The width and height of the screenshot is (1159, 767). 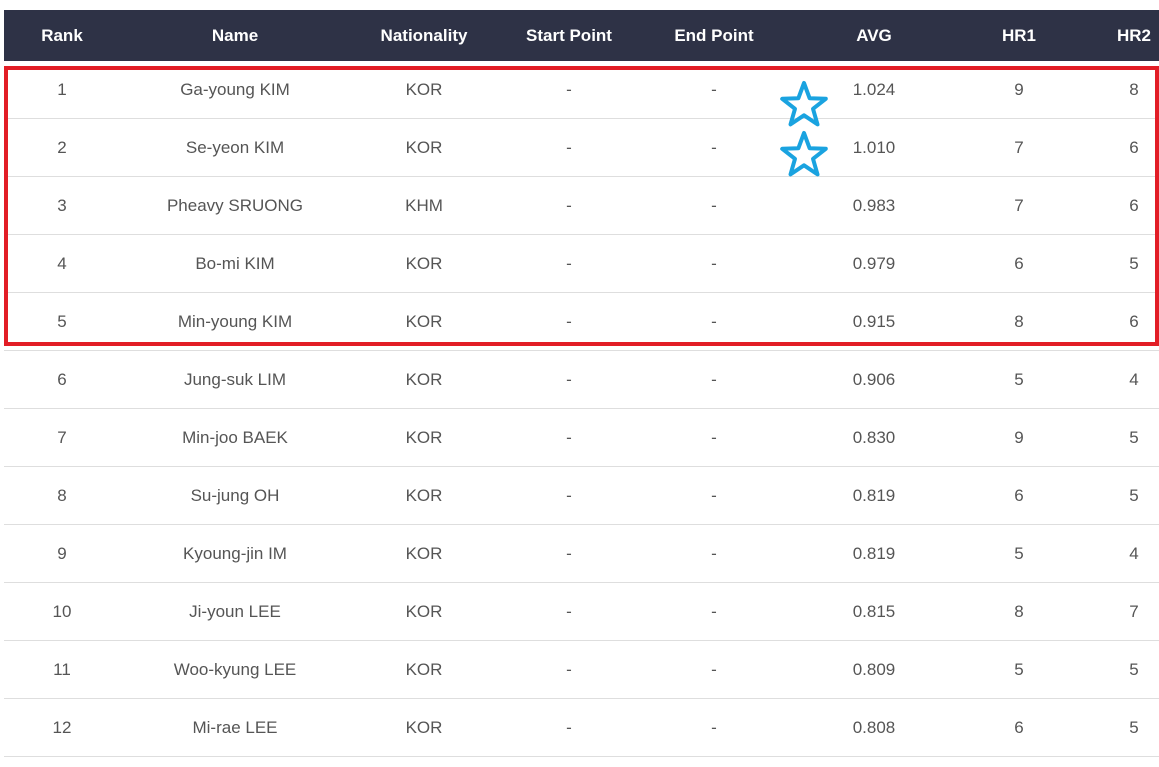 What do you see at coordinates (581, 728) in the screenshot?
I see `table-row: 12 Mi-rae LEE KOR - - 0.808 6 5` at bounding box center [581, 728].